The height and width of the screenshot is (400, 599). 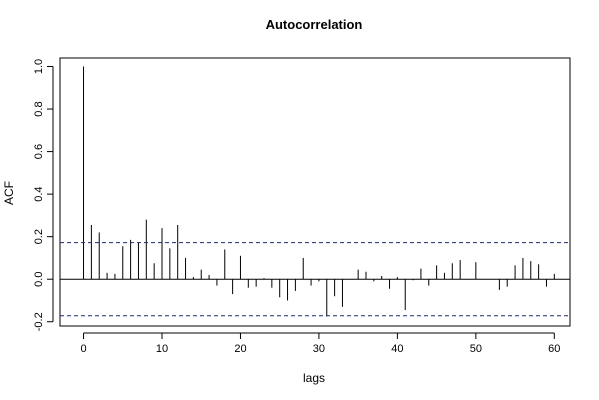 I want to click on x-tick-label: 30, so click(x=319, y=349).